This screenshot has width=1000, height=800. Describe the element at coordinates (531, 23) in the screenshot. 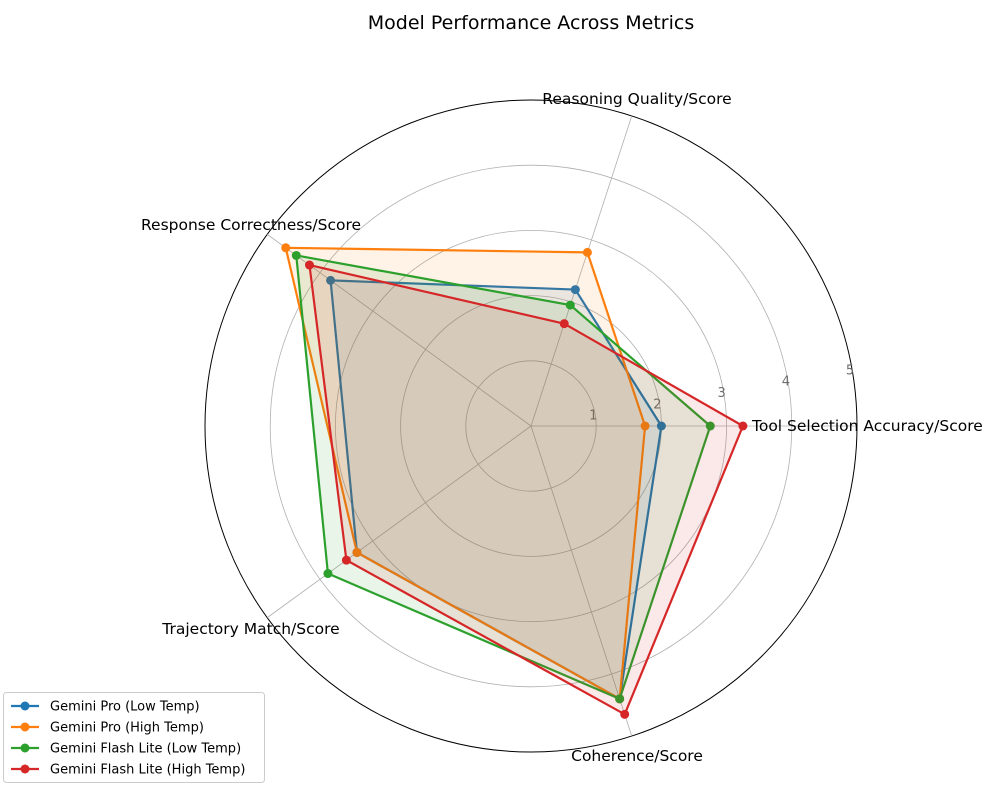

I see `chart-title: Model Performance Across Metrics` at that location.